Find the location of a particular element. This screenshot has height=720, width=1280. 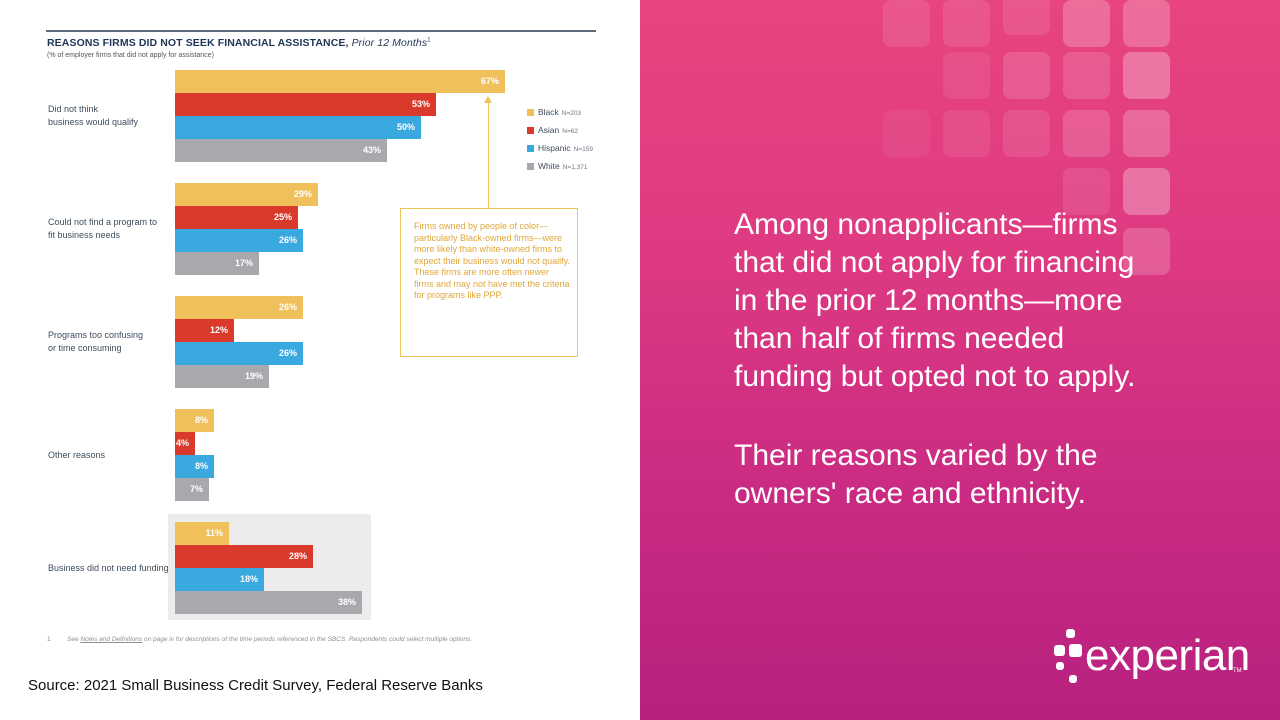

legend-label: White N=1,371 is located at coordinates (563, 166).